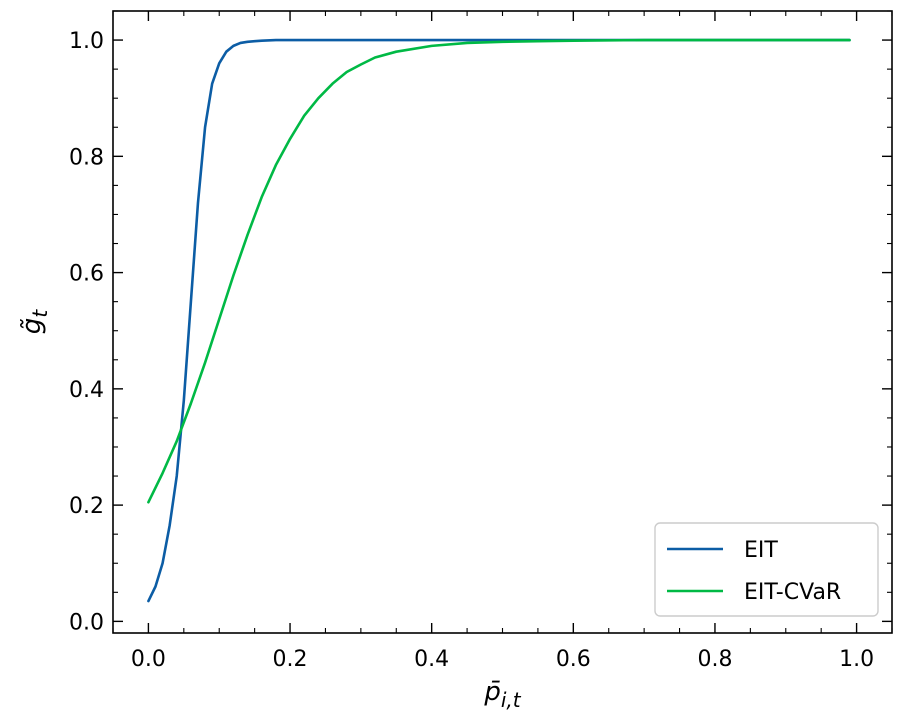  What do you see at coordinates (86, 157) in the screenshot?
I see `y-tick-label: 0.8` at bounding box center [86, 157].